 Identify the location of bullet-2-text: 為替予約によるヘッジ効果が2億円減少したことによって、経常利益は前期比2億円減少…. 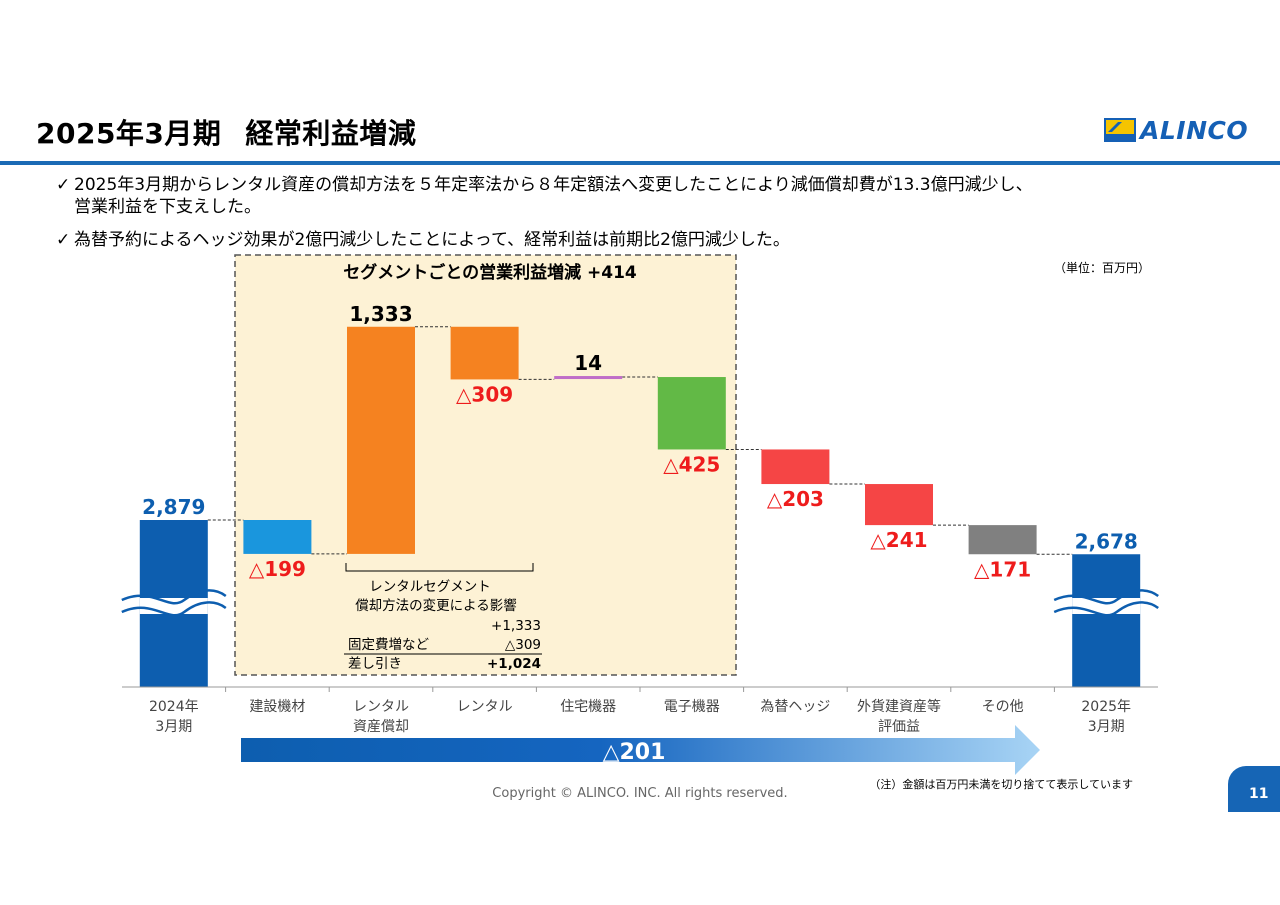
(432, 240).